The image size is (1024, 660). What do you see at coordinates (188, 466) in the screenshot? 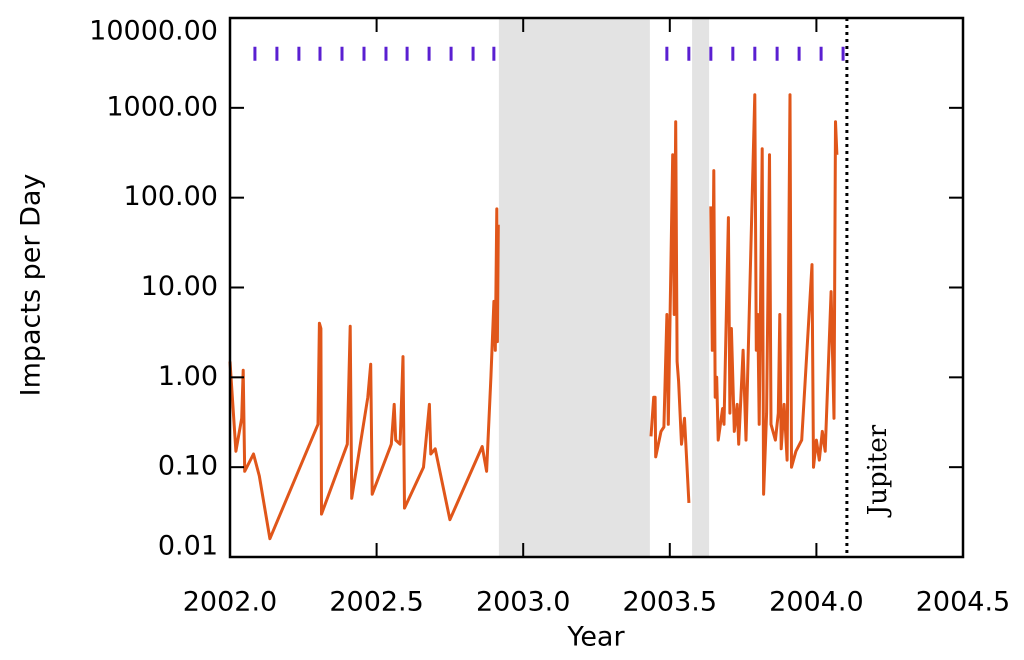
I see `y-tick-label: 0.10` at bounding box center [188, 466].